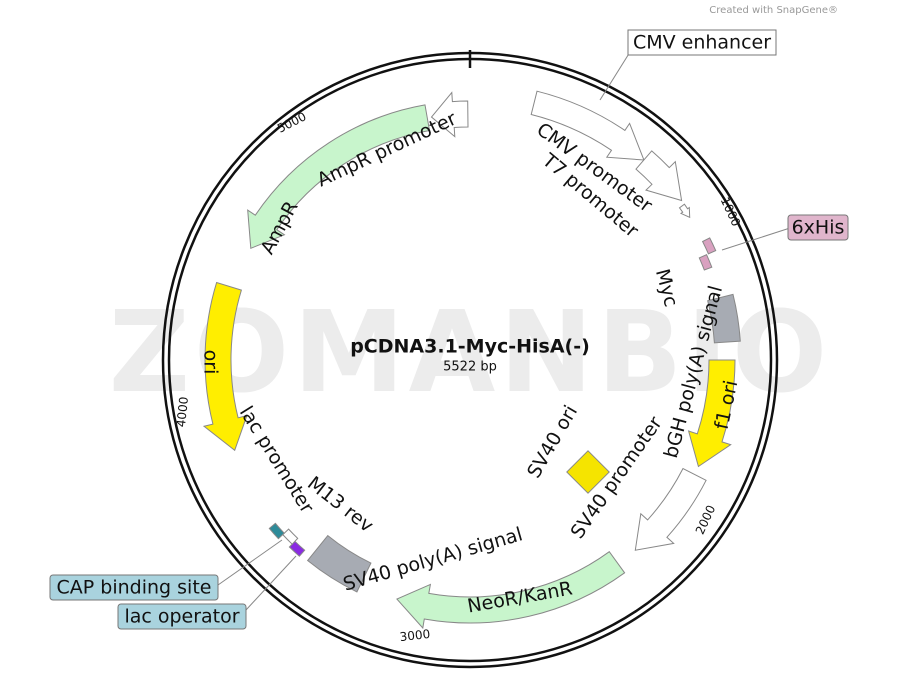  I want to click on feature-label: CAP binding site, so click(134, 588).